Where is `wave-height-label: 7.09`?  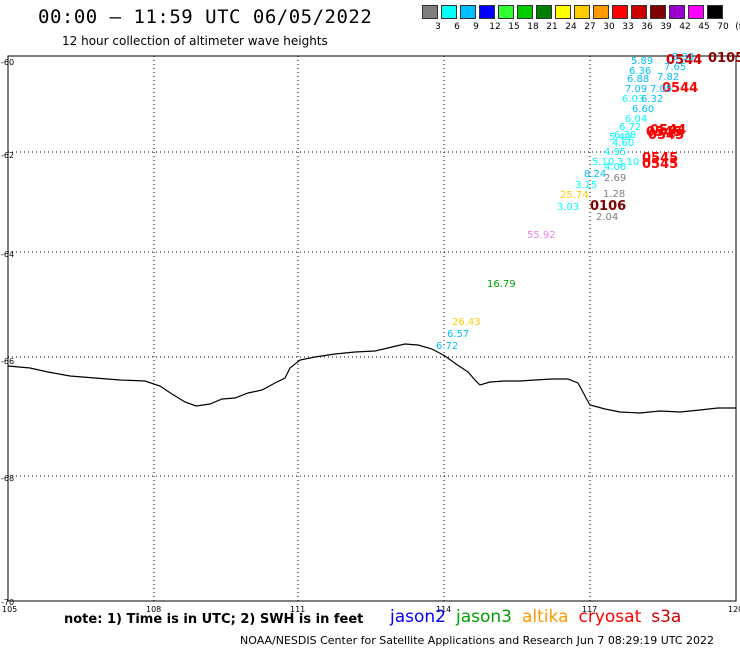
wave-height-label: 7.09 is located at coordinates (636, 89).